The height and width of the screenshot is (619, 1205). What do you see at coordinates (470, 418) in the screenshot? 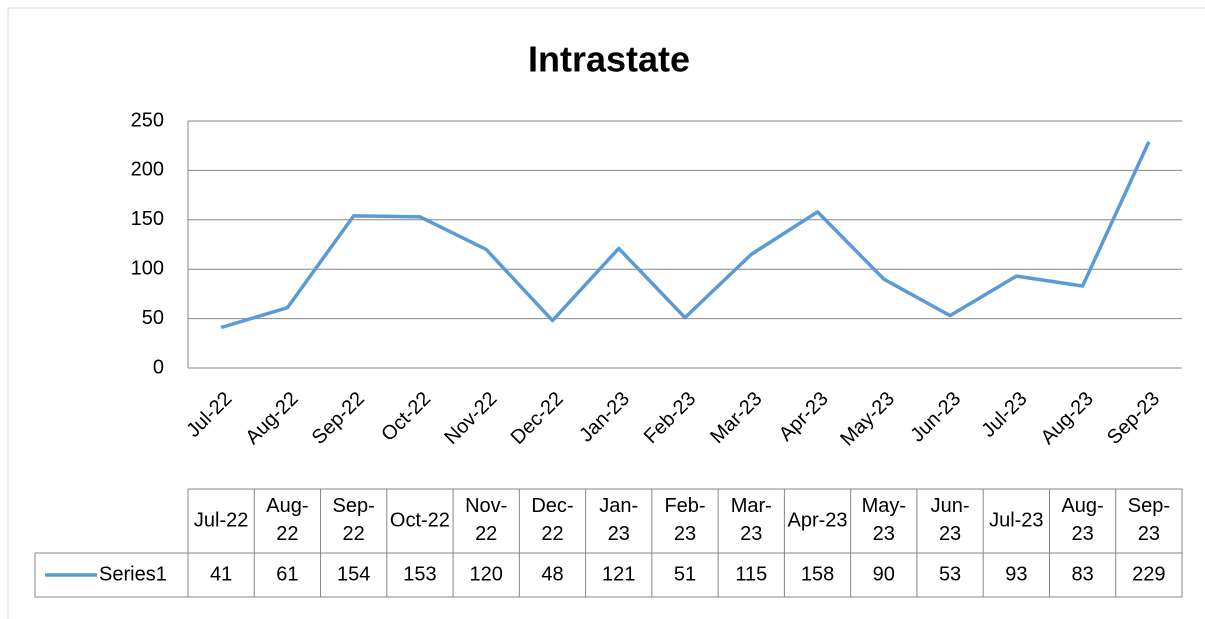
I see `x-tick-label: Nov-22` at bounding box center [470, 418].